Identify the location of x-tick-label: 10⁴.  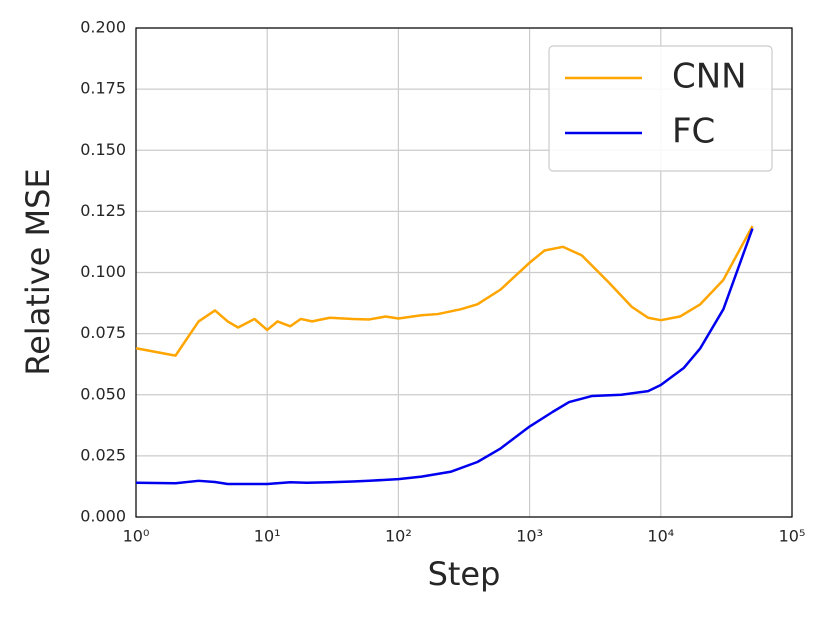
(660, 536).